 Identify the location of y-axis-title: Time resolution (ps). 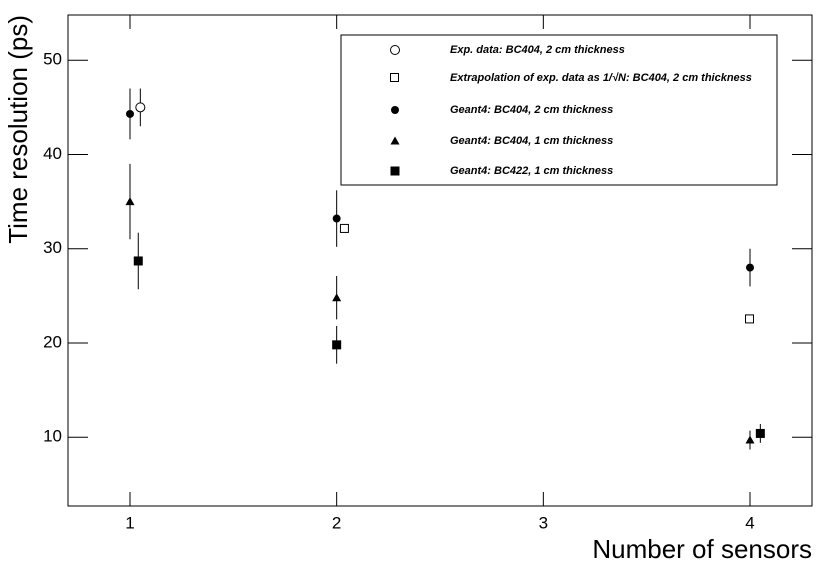
(18, 129).